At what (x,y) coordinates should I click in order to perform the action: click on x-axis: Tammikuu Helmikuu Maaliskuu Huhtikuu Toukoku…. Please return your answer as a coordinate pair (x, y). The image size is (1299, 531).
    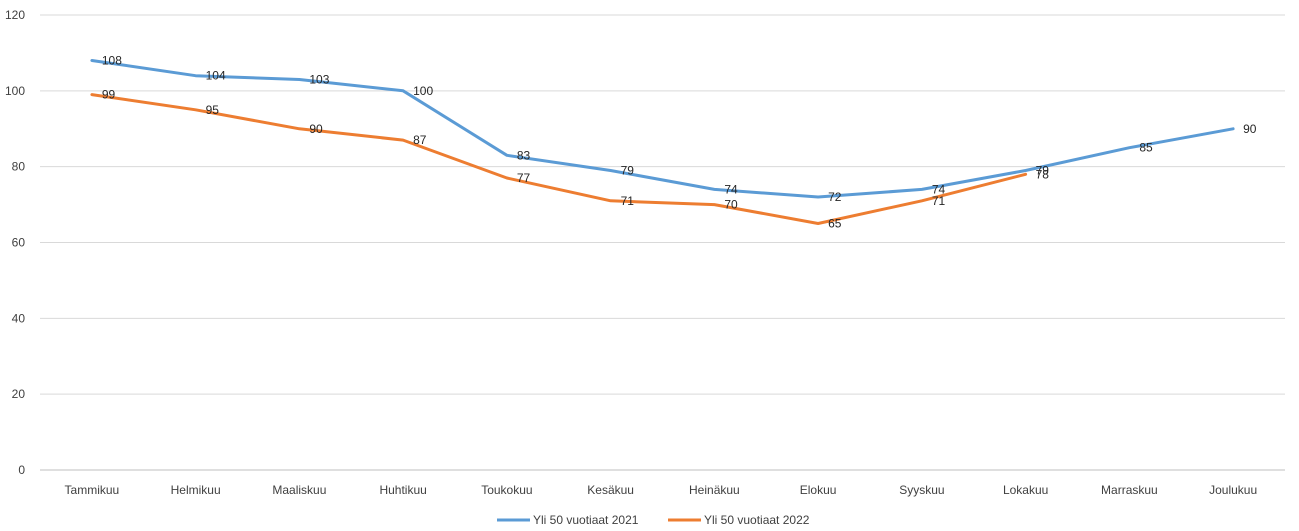
    Looking at the image, I should click on (661, 490).